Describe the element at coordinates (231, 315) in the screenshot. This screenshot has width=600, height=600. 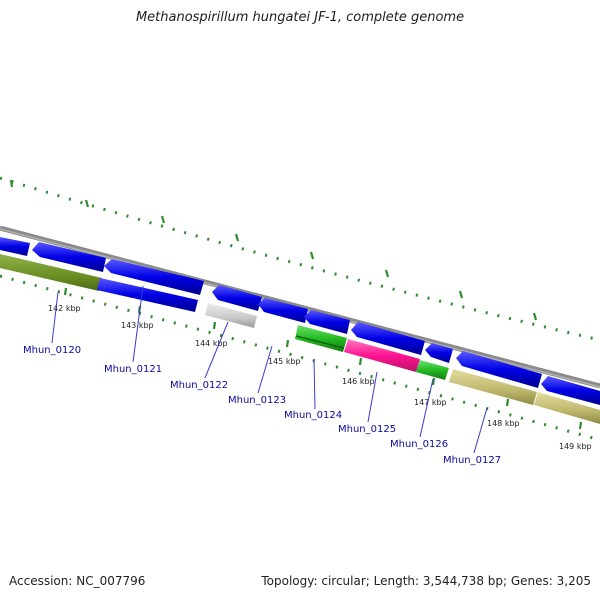
I see `grey-feature` at that location.